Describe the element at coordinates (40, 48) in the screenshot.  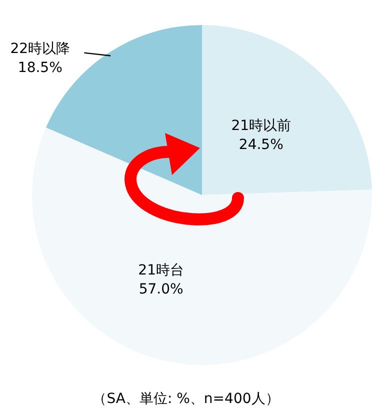
I see `slice-label: 22時以降` at that location.